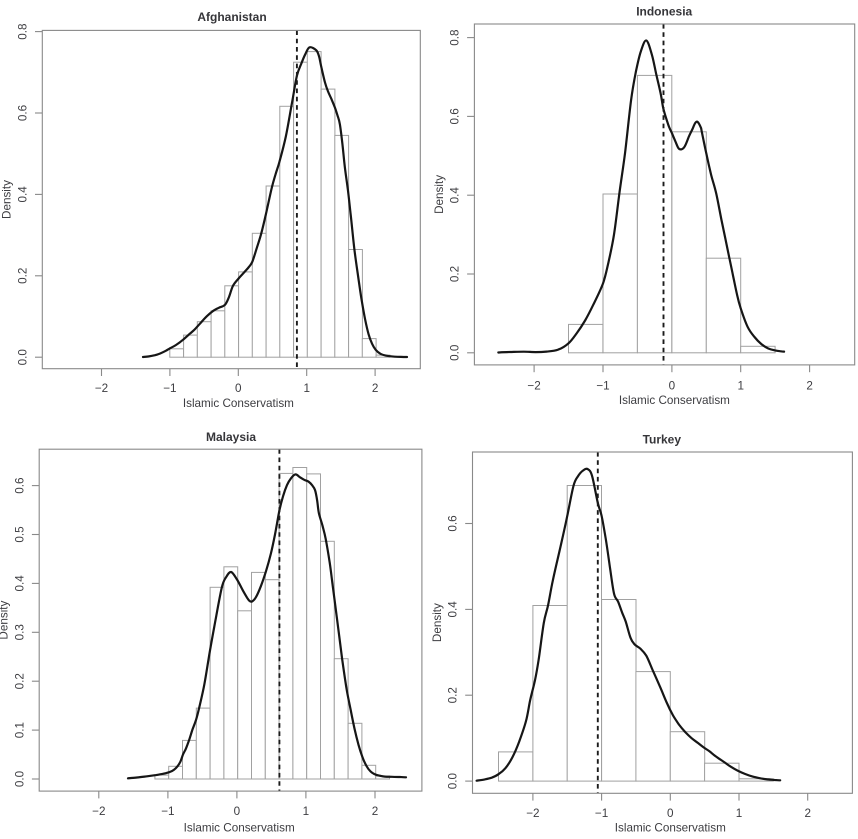 The image size is (858, 839). Describe the element at coordinates (19, 534) in the screenshot. I see `svg-text: 0.5` at that location.